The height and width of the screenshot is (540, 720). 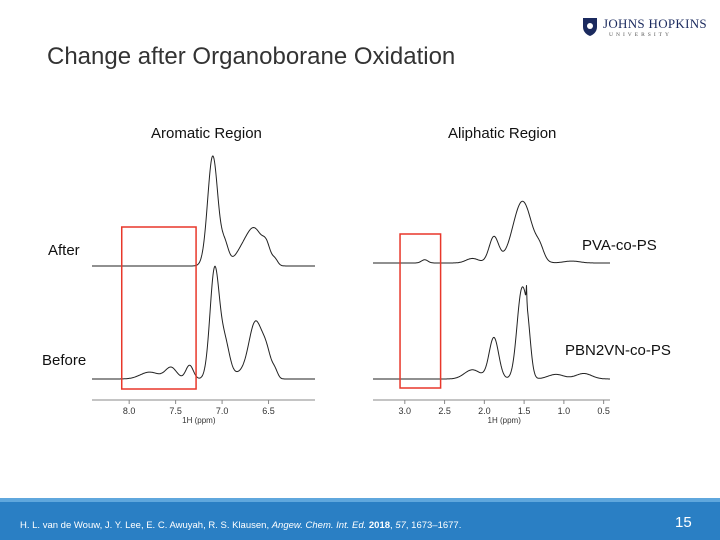 I want to click on x-tick-label: 7.5, so click(x=175, y=411).